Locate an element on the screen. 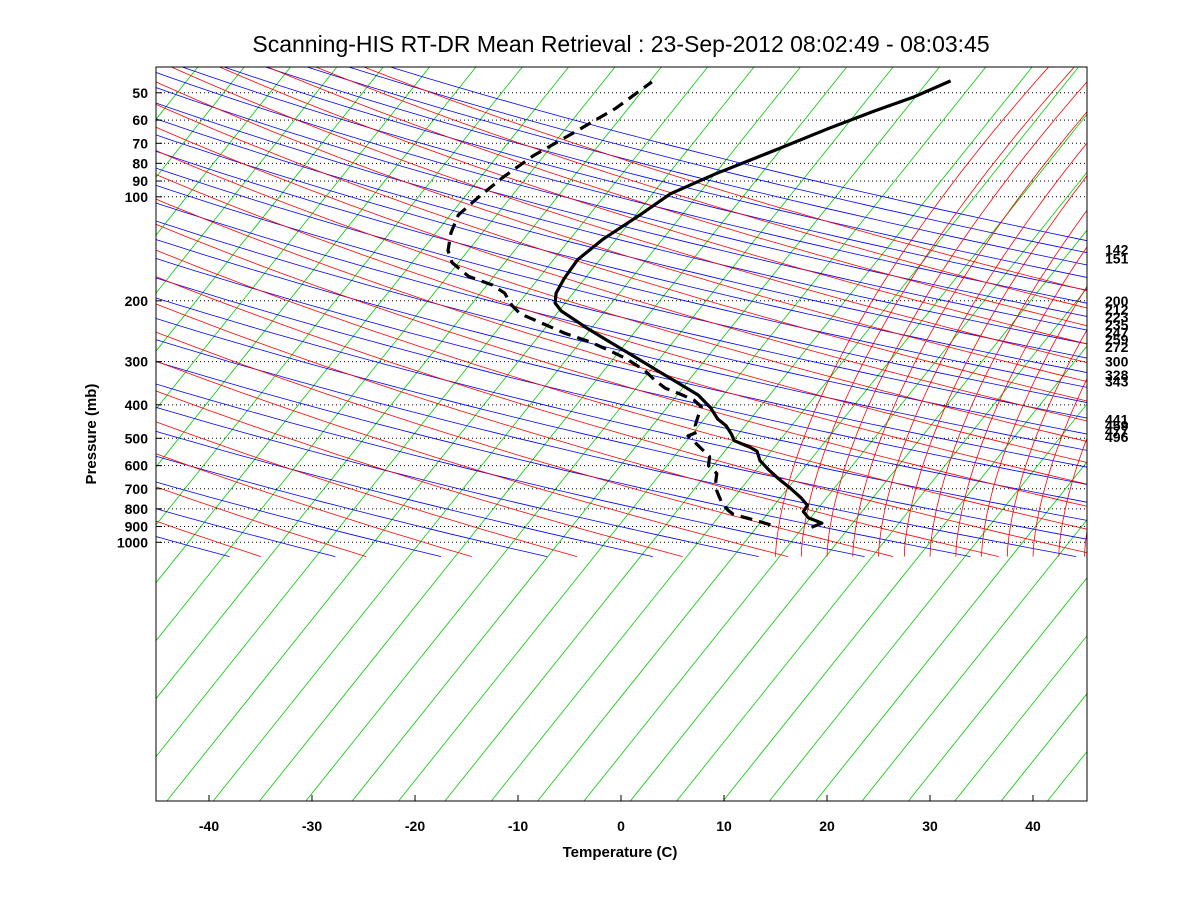 Image resolution: width=1200 pixels, height=900 pixels. x-tick-label: -10 is located at coordinates (518, 826).